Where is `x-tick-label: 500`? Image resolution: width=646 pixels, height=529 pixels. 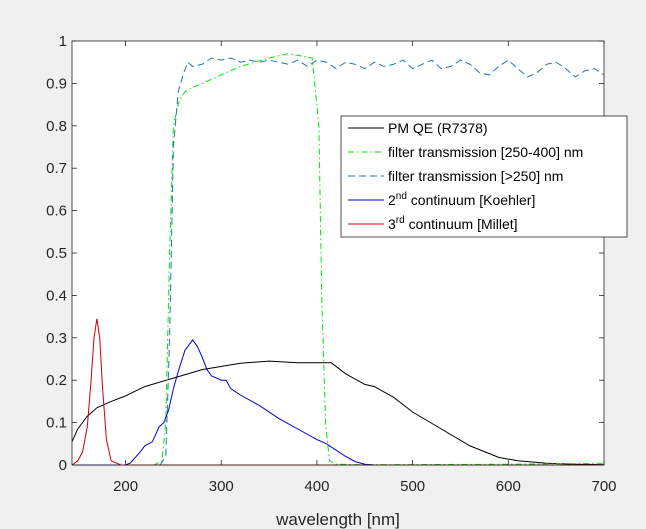
x-tick-label: 500 is located at coordinates (412, 486).